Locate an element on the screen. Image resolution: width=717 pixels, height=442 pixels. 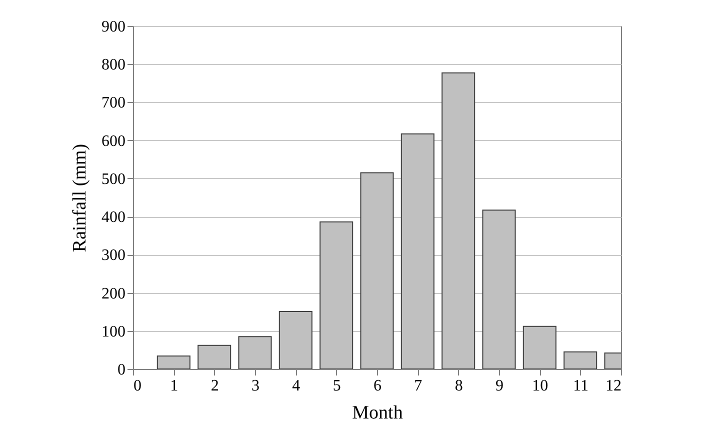
y-tick-label: 700 is located at coordinates (114, 103).